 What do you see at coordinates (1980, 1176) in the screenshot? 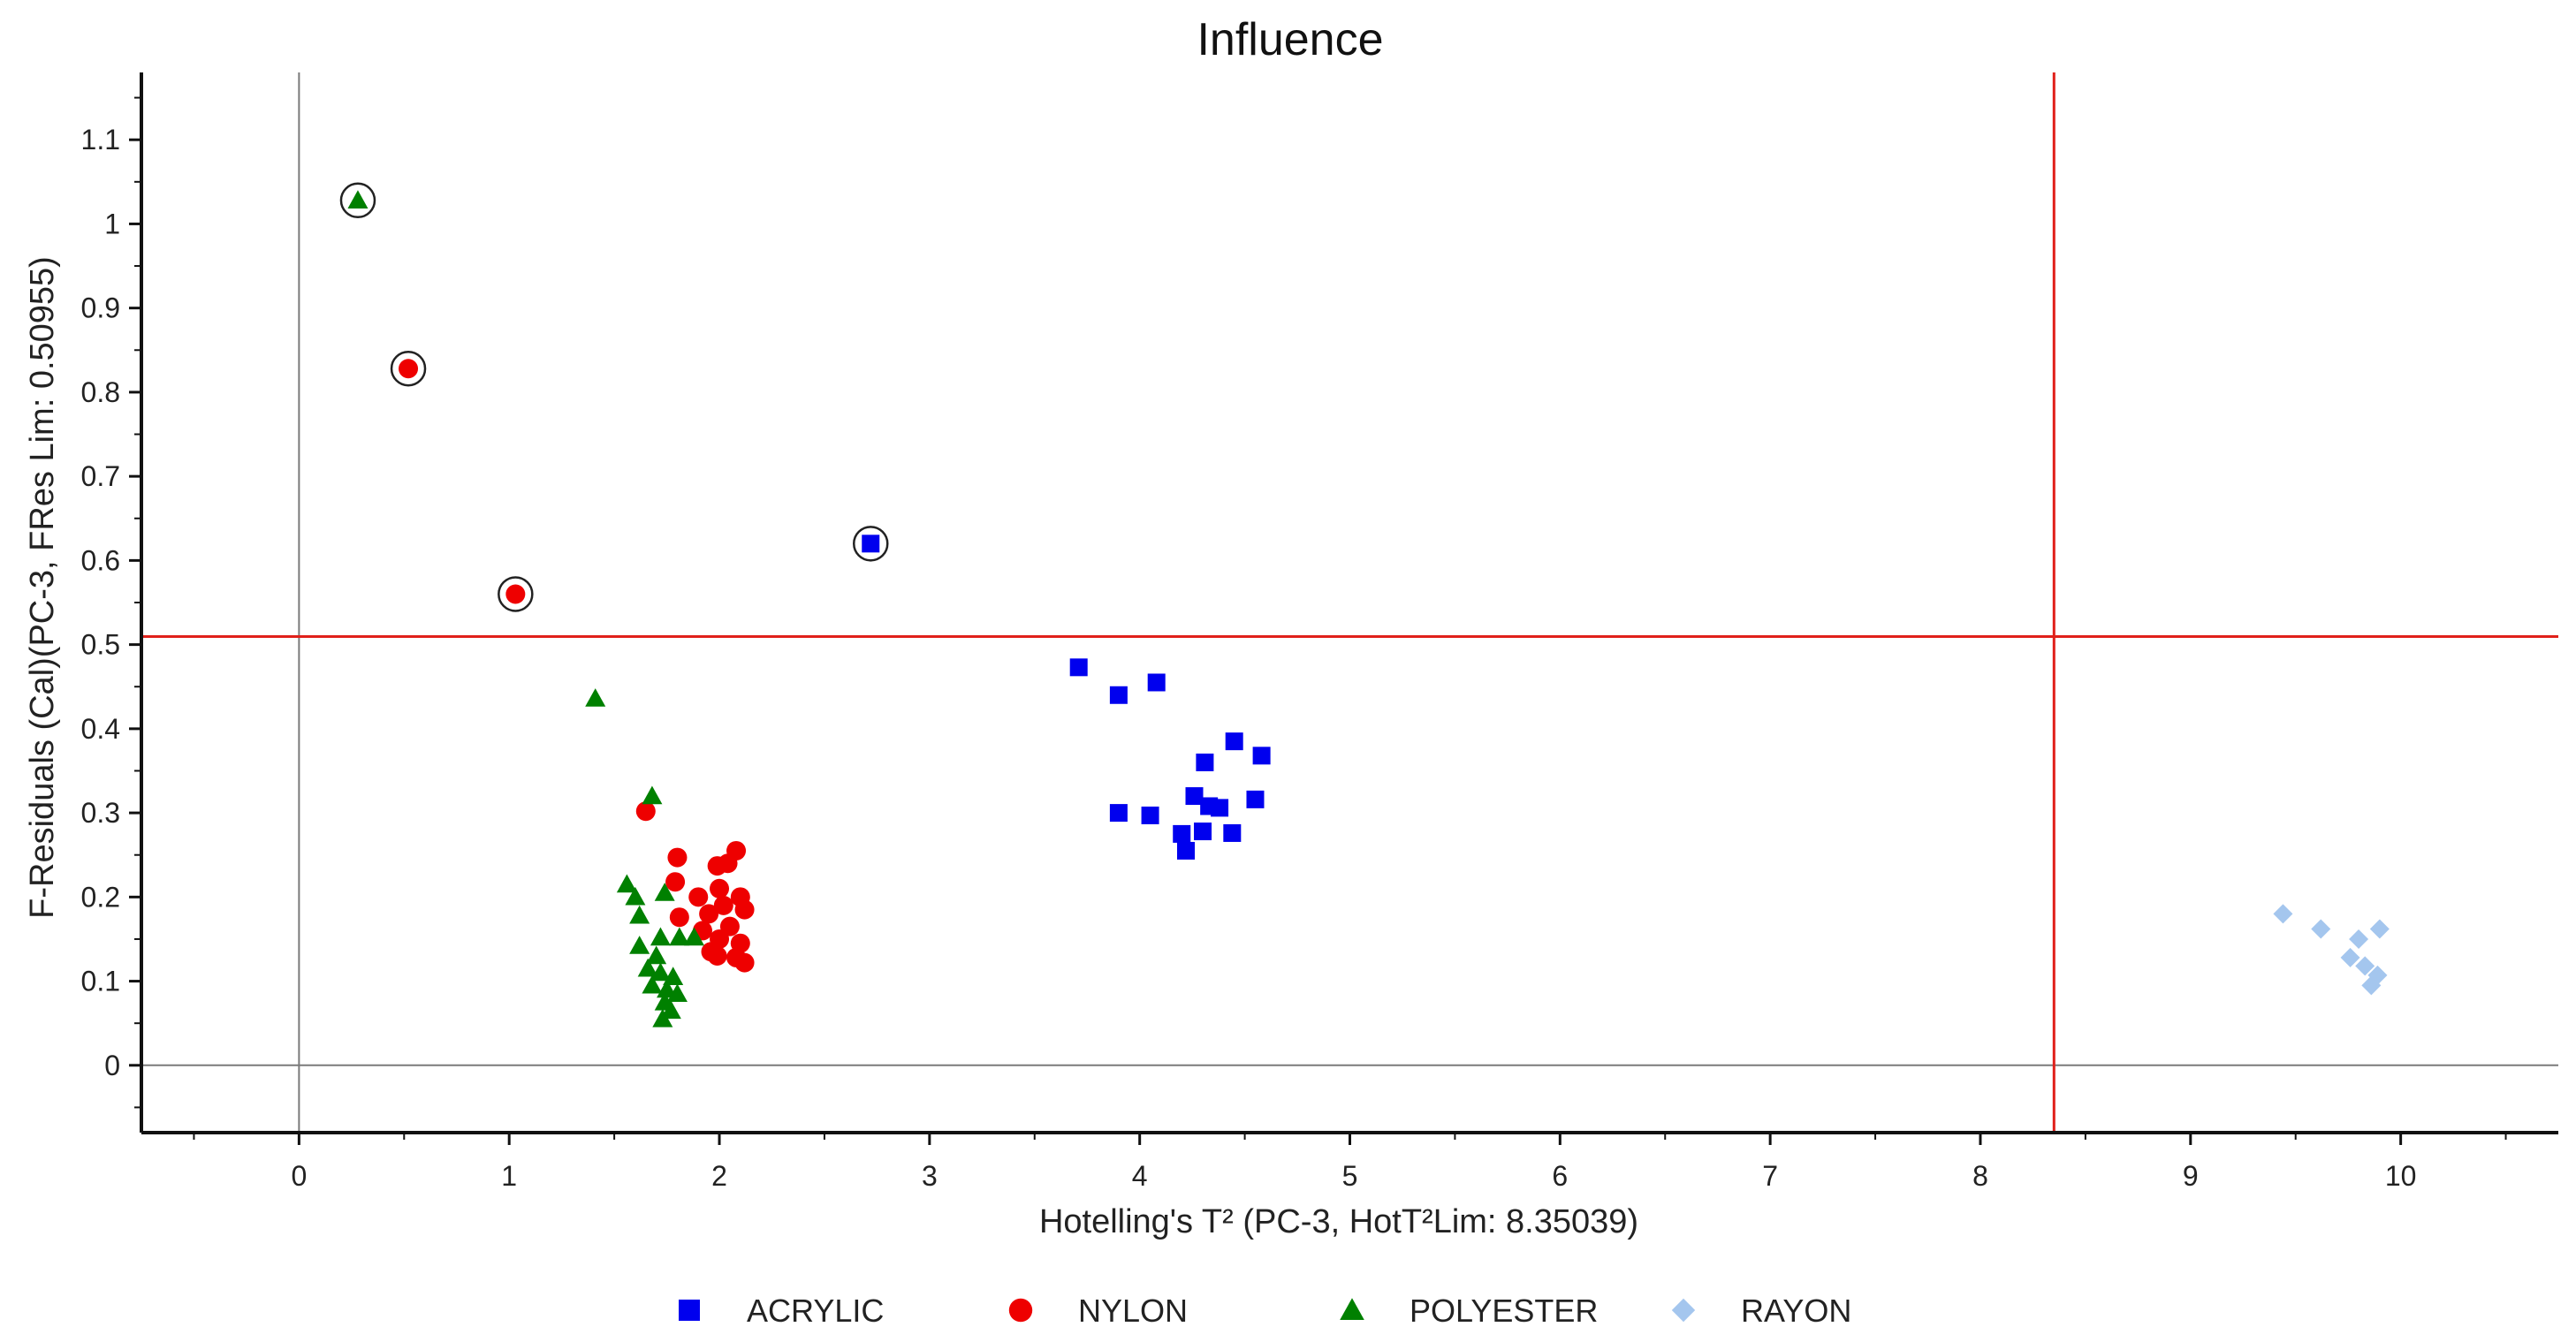
I see `x-tick-label: 8` at bounding box center [1980, 1176].